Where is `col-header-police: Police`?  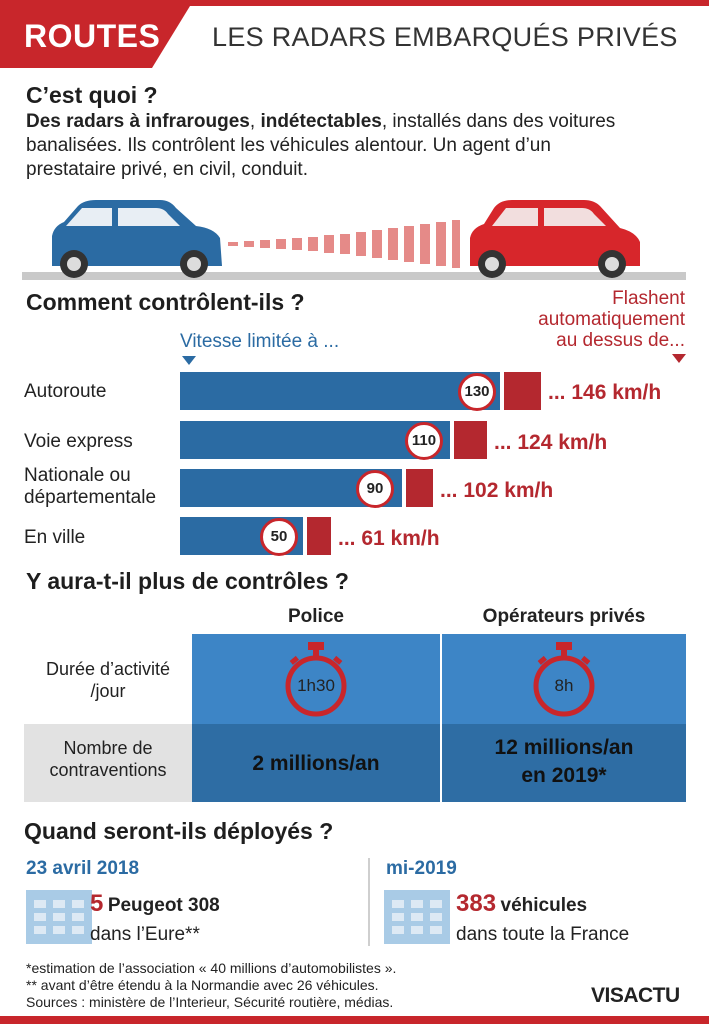
col-header-police: Police is located at coordinates (316, 616).